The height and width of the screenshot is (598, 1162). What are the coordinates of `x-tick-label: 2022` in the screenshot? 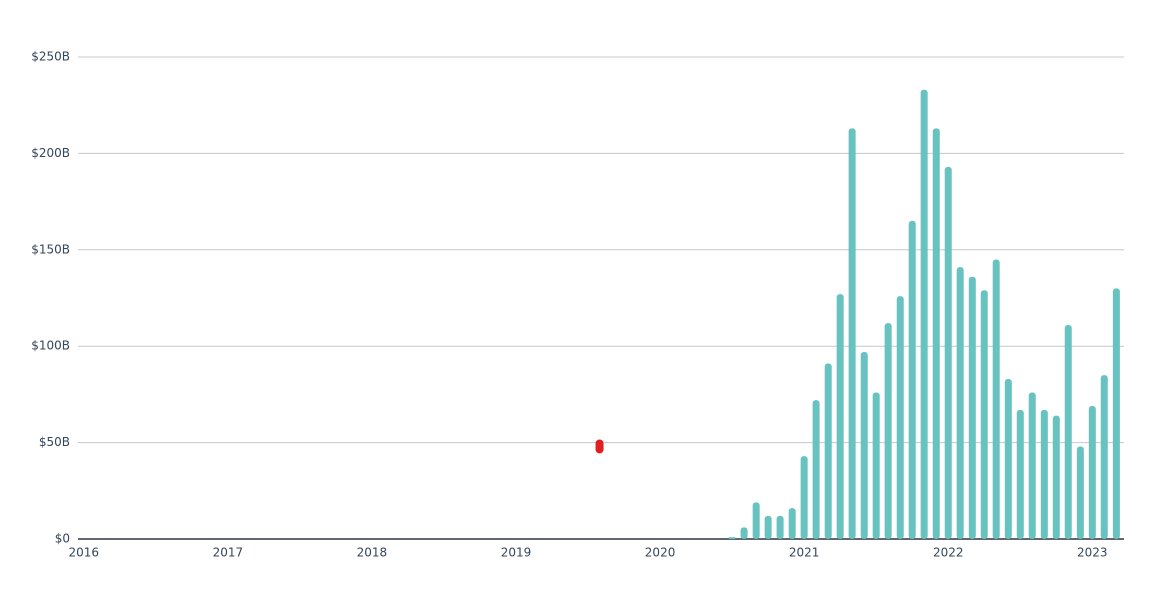 It's located at (948, 553).